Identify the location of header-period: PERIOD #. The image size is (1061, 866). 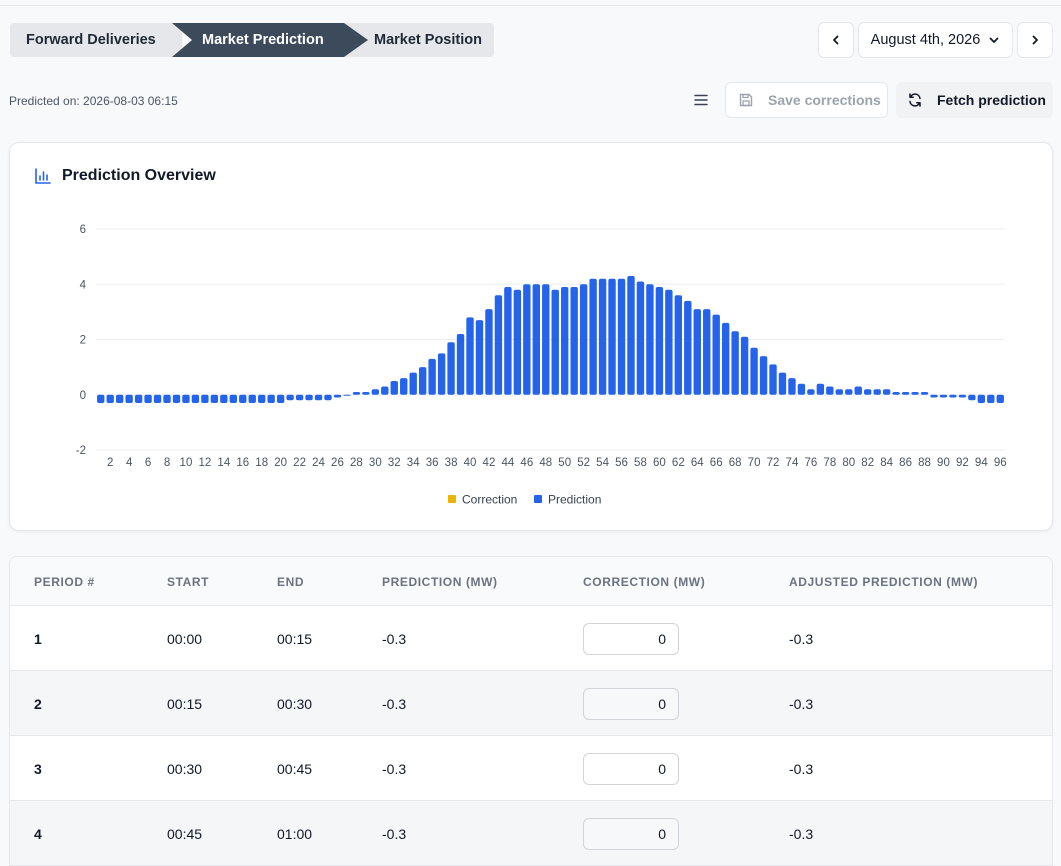
(64, 581).